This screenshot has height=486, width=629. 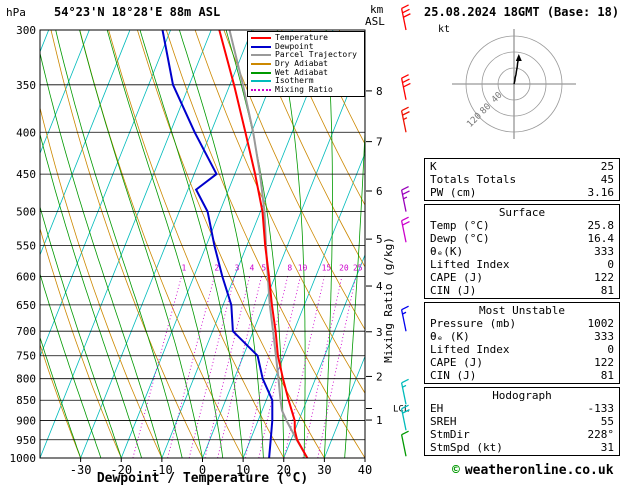 I want to click on stat-value: 122, so click(x=604, y=362).